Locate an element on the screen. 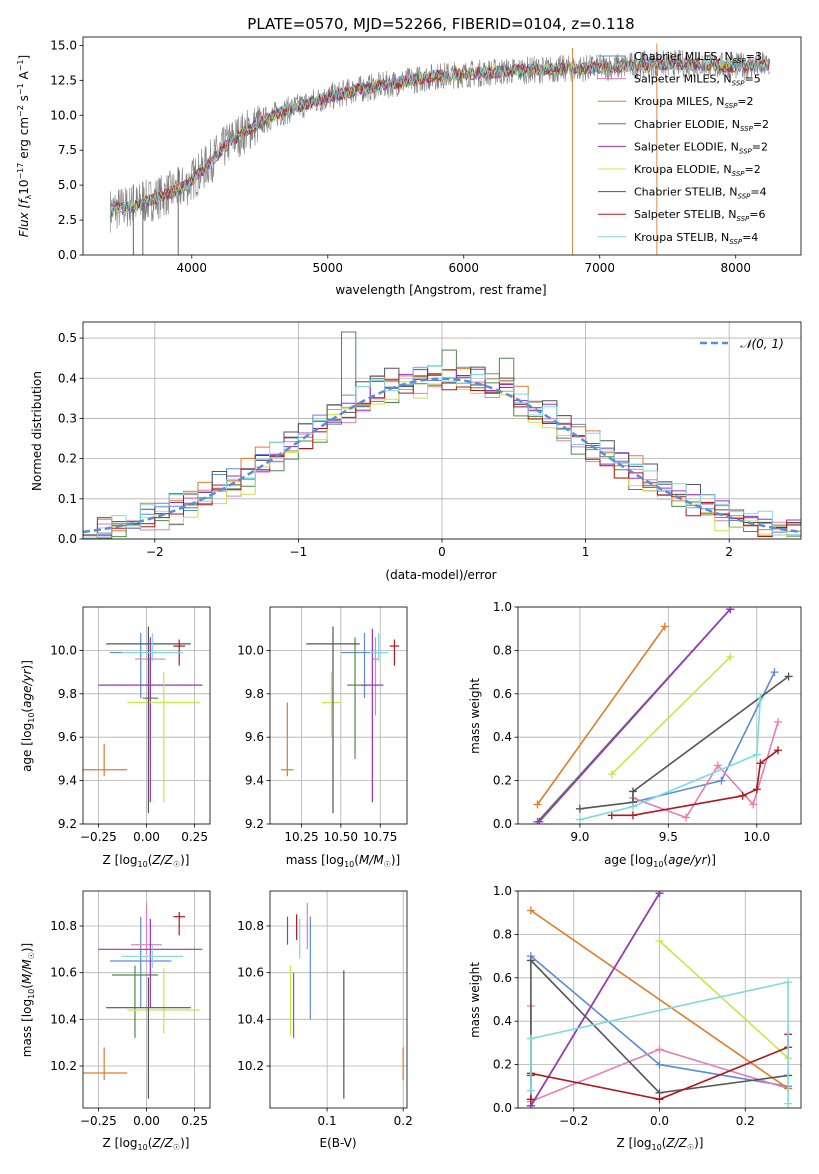 The height and width of the screenshot is (1174, 819). grid-lines is located at coordinates (146, 716).